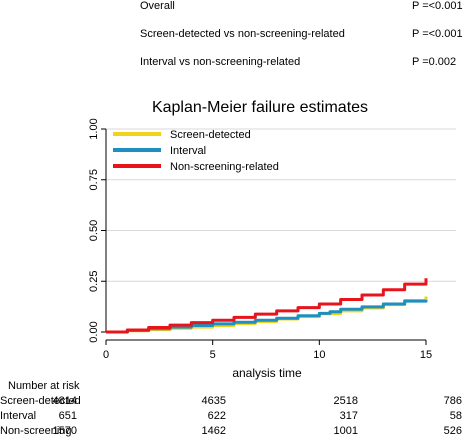  I want to click on legend-label: Non-screening-related, so click(224, 167).